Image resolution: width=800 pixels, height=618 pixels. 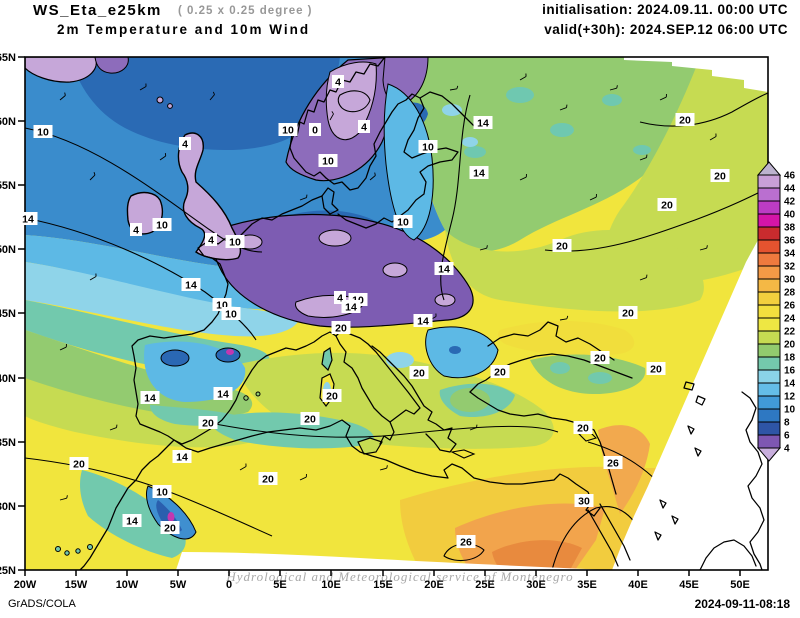 What do you see at coordinates (665, 9) in the screenshot?
I see `initialisation-time: initialisation: 2024.09.11. 00:00 UTC` at bounding box center [665, 9].